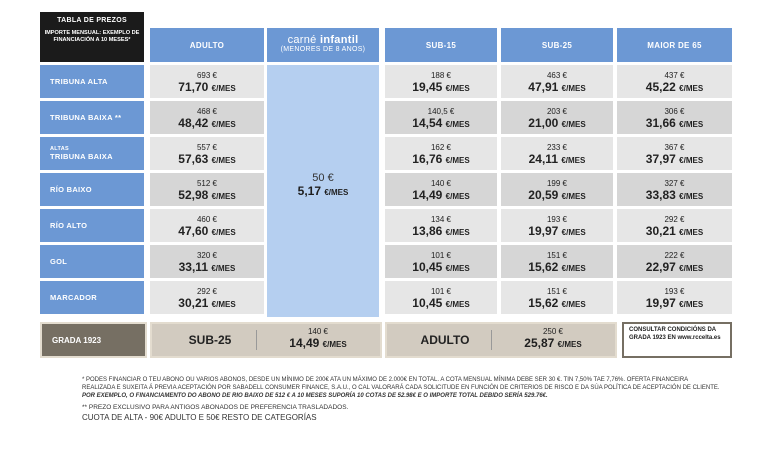 The image size is (768, 461). Describe the element at coordinates (207, 183) in the screenshot. I see `price-total: 512 €` at that location.